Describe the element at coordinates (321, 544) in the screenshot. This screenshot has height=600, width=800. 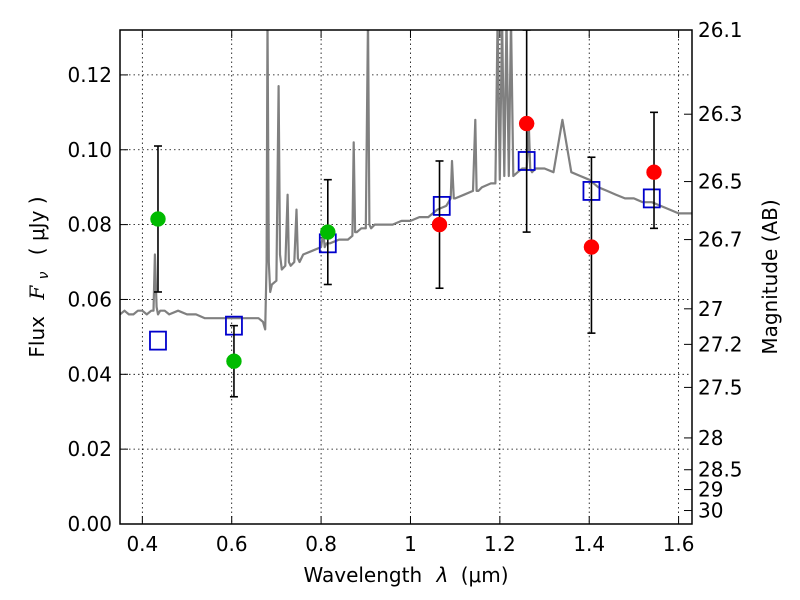
I see `x-tick-label: 0.8` at that location.